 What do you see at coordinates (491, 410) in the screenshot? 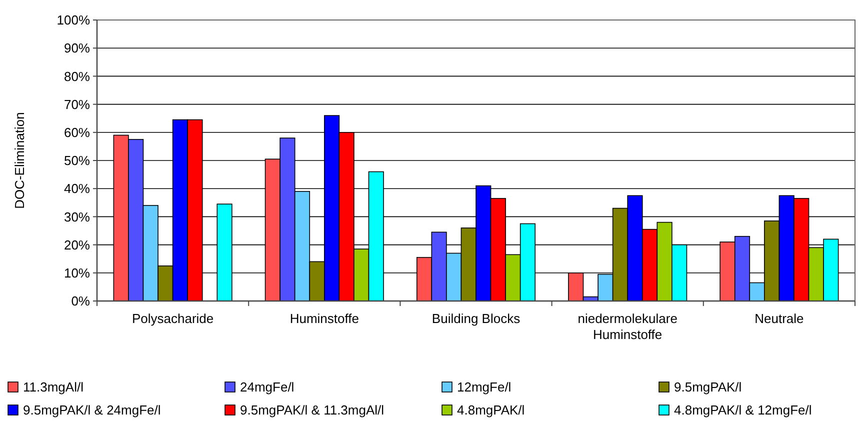
I see `legend-label: 4.8mgPAK/l` at bounding box center [491, 410].